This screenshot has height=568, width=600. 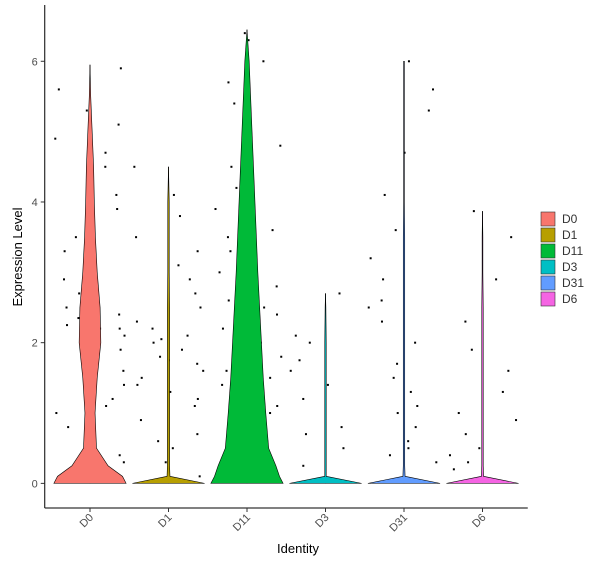 What do you see at coordinates (35, 344) in the screenshot?
I see `y-tick-label: 2` at bounding box center [35, 344].